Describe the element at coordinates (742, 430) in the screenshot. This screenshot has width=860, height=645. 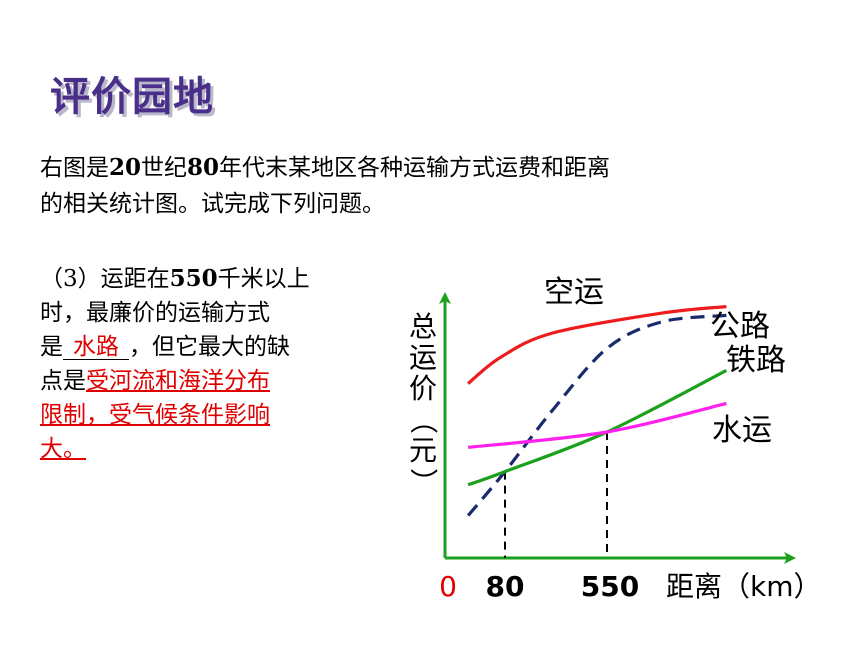
I see `series-label-3: 水运` at that location.